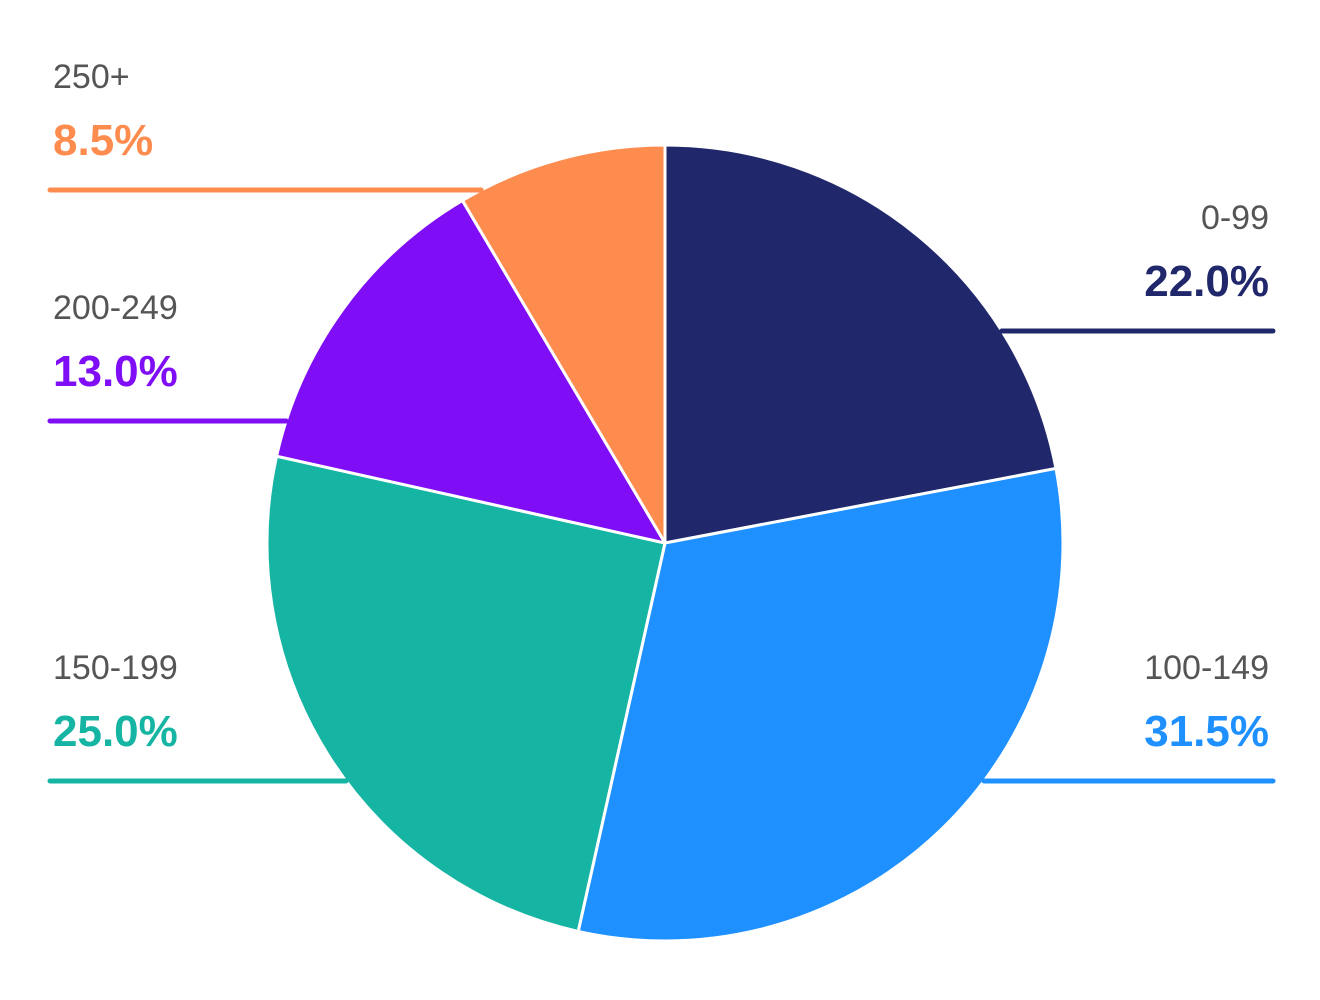  What do you see at coordinates (103, 140) in the screenshot?
I see `slice-value-label: 8.5%` at bounding box center [103, 140].